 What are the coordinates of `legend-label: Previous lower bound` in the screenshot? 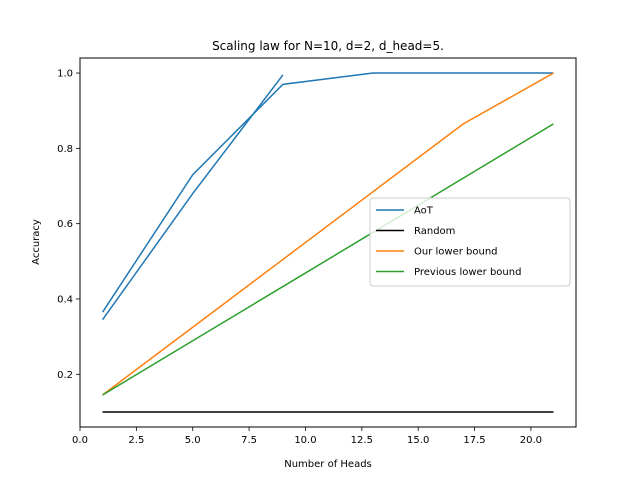 It's located at (467, 272).